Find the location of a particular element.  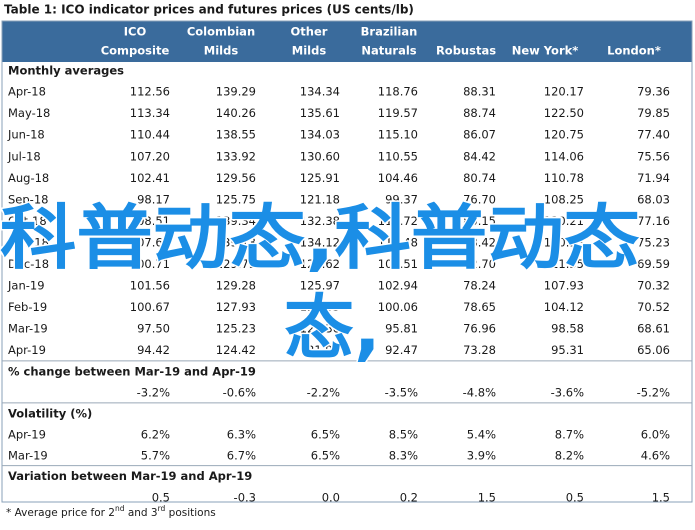

cell: 110.78 is located at coordinates (564, 178).